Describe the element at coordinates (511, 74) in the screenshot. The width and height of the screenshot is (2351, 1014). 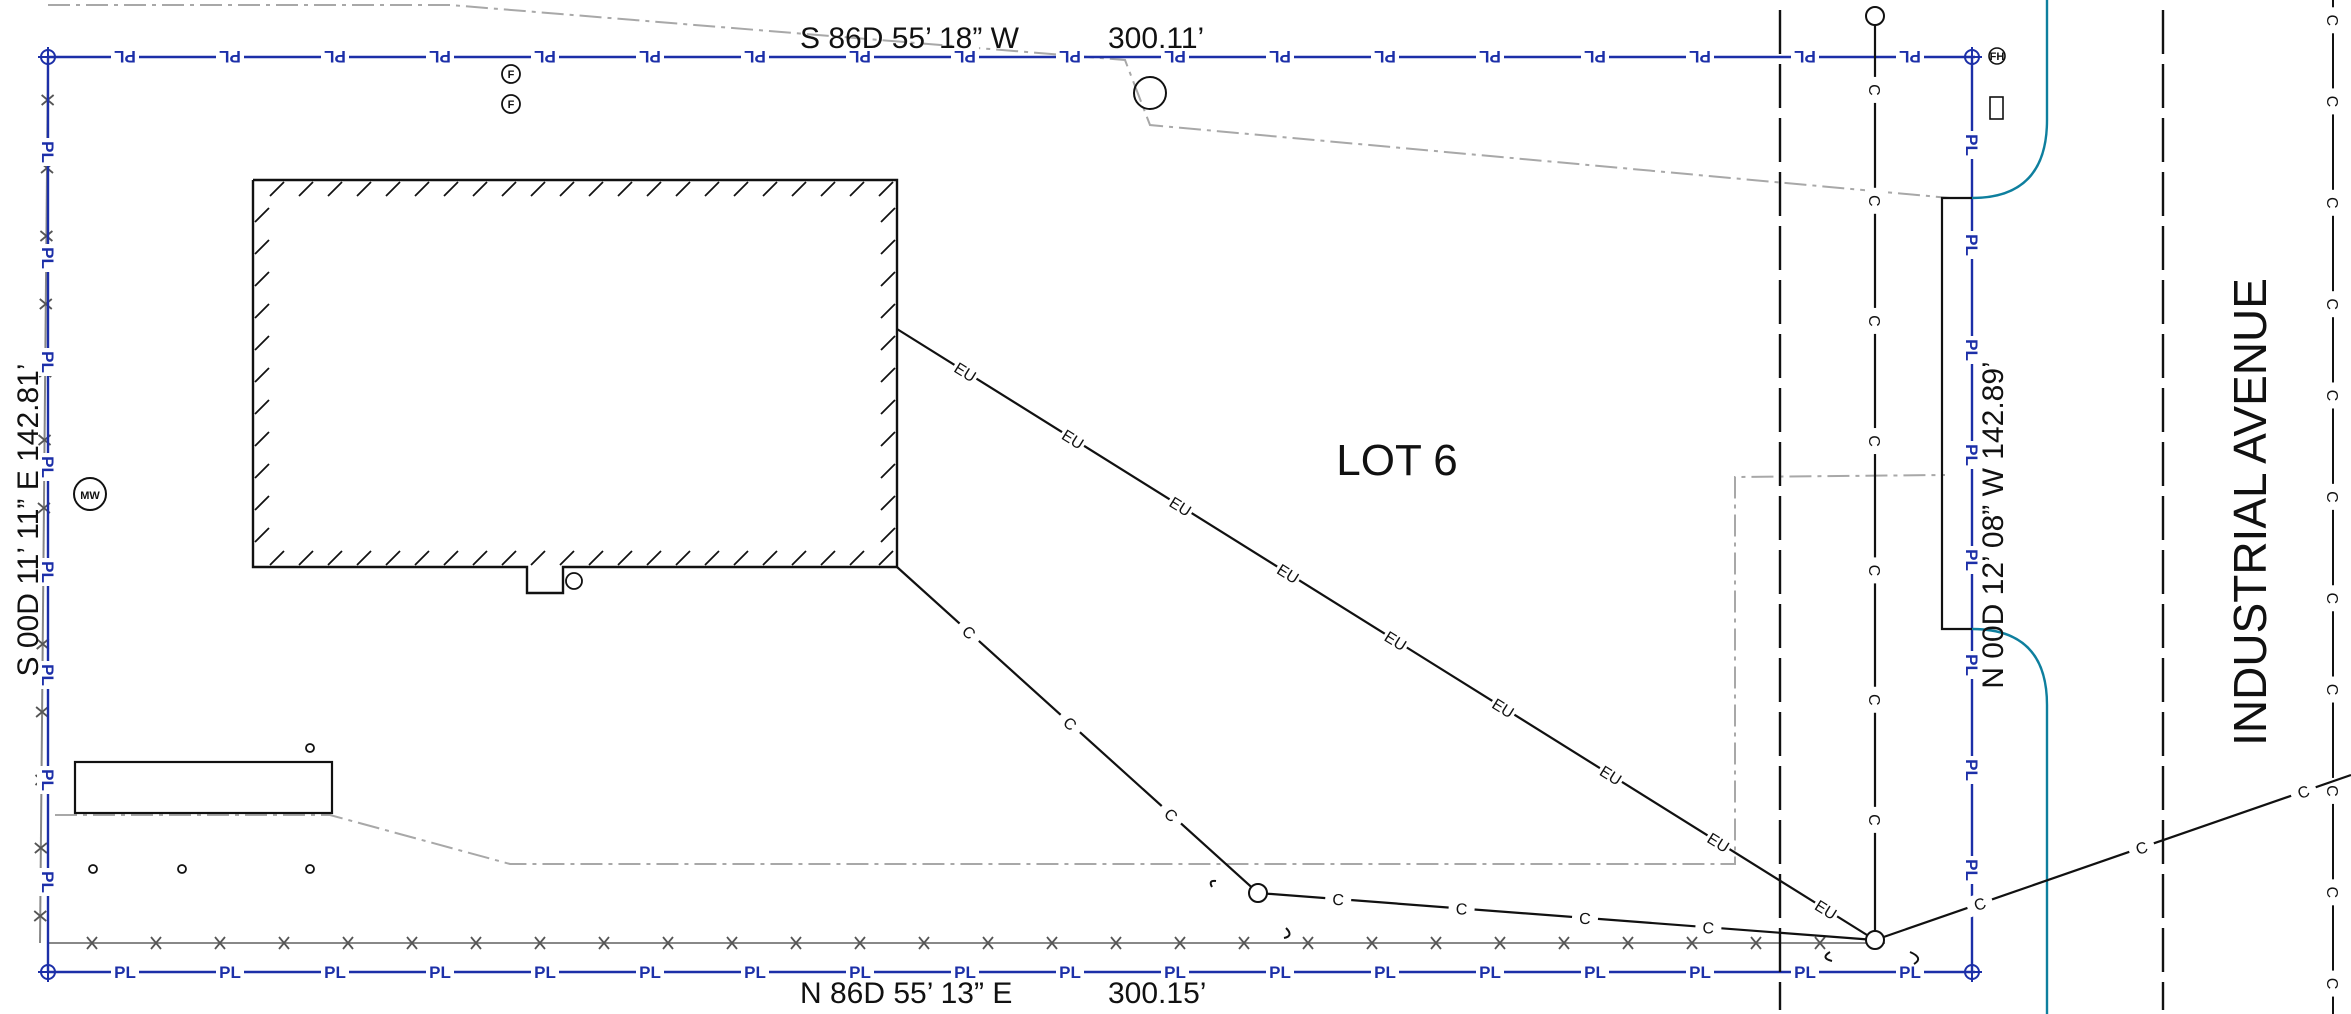
I see `fire-marker-1: F` at that location.